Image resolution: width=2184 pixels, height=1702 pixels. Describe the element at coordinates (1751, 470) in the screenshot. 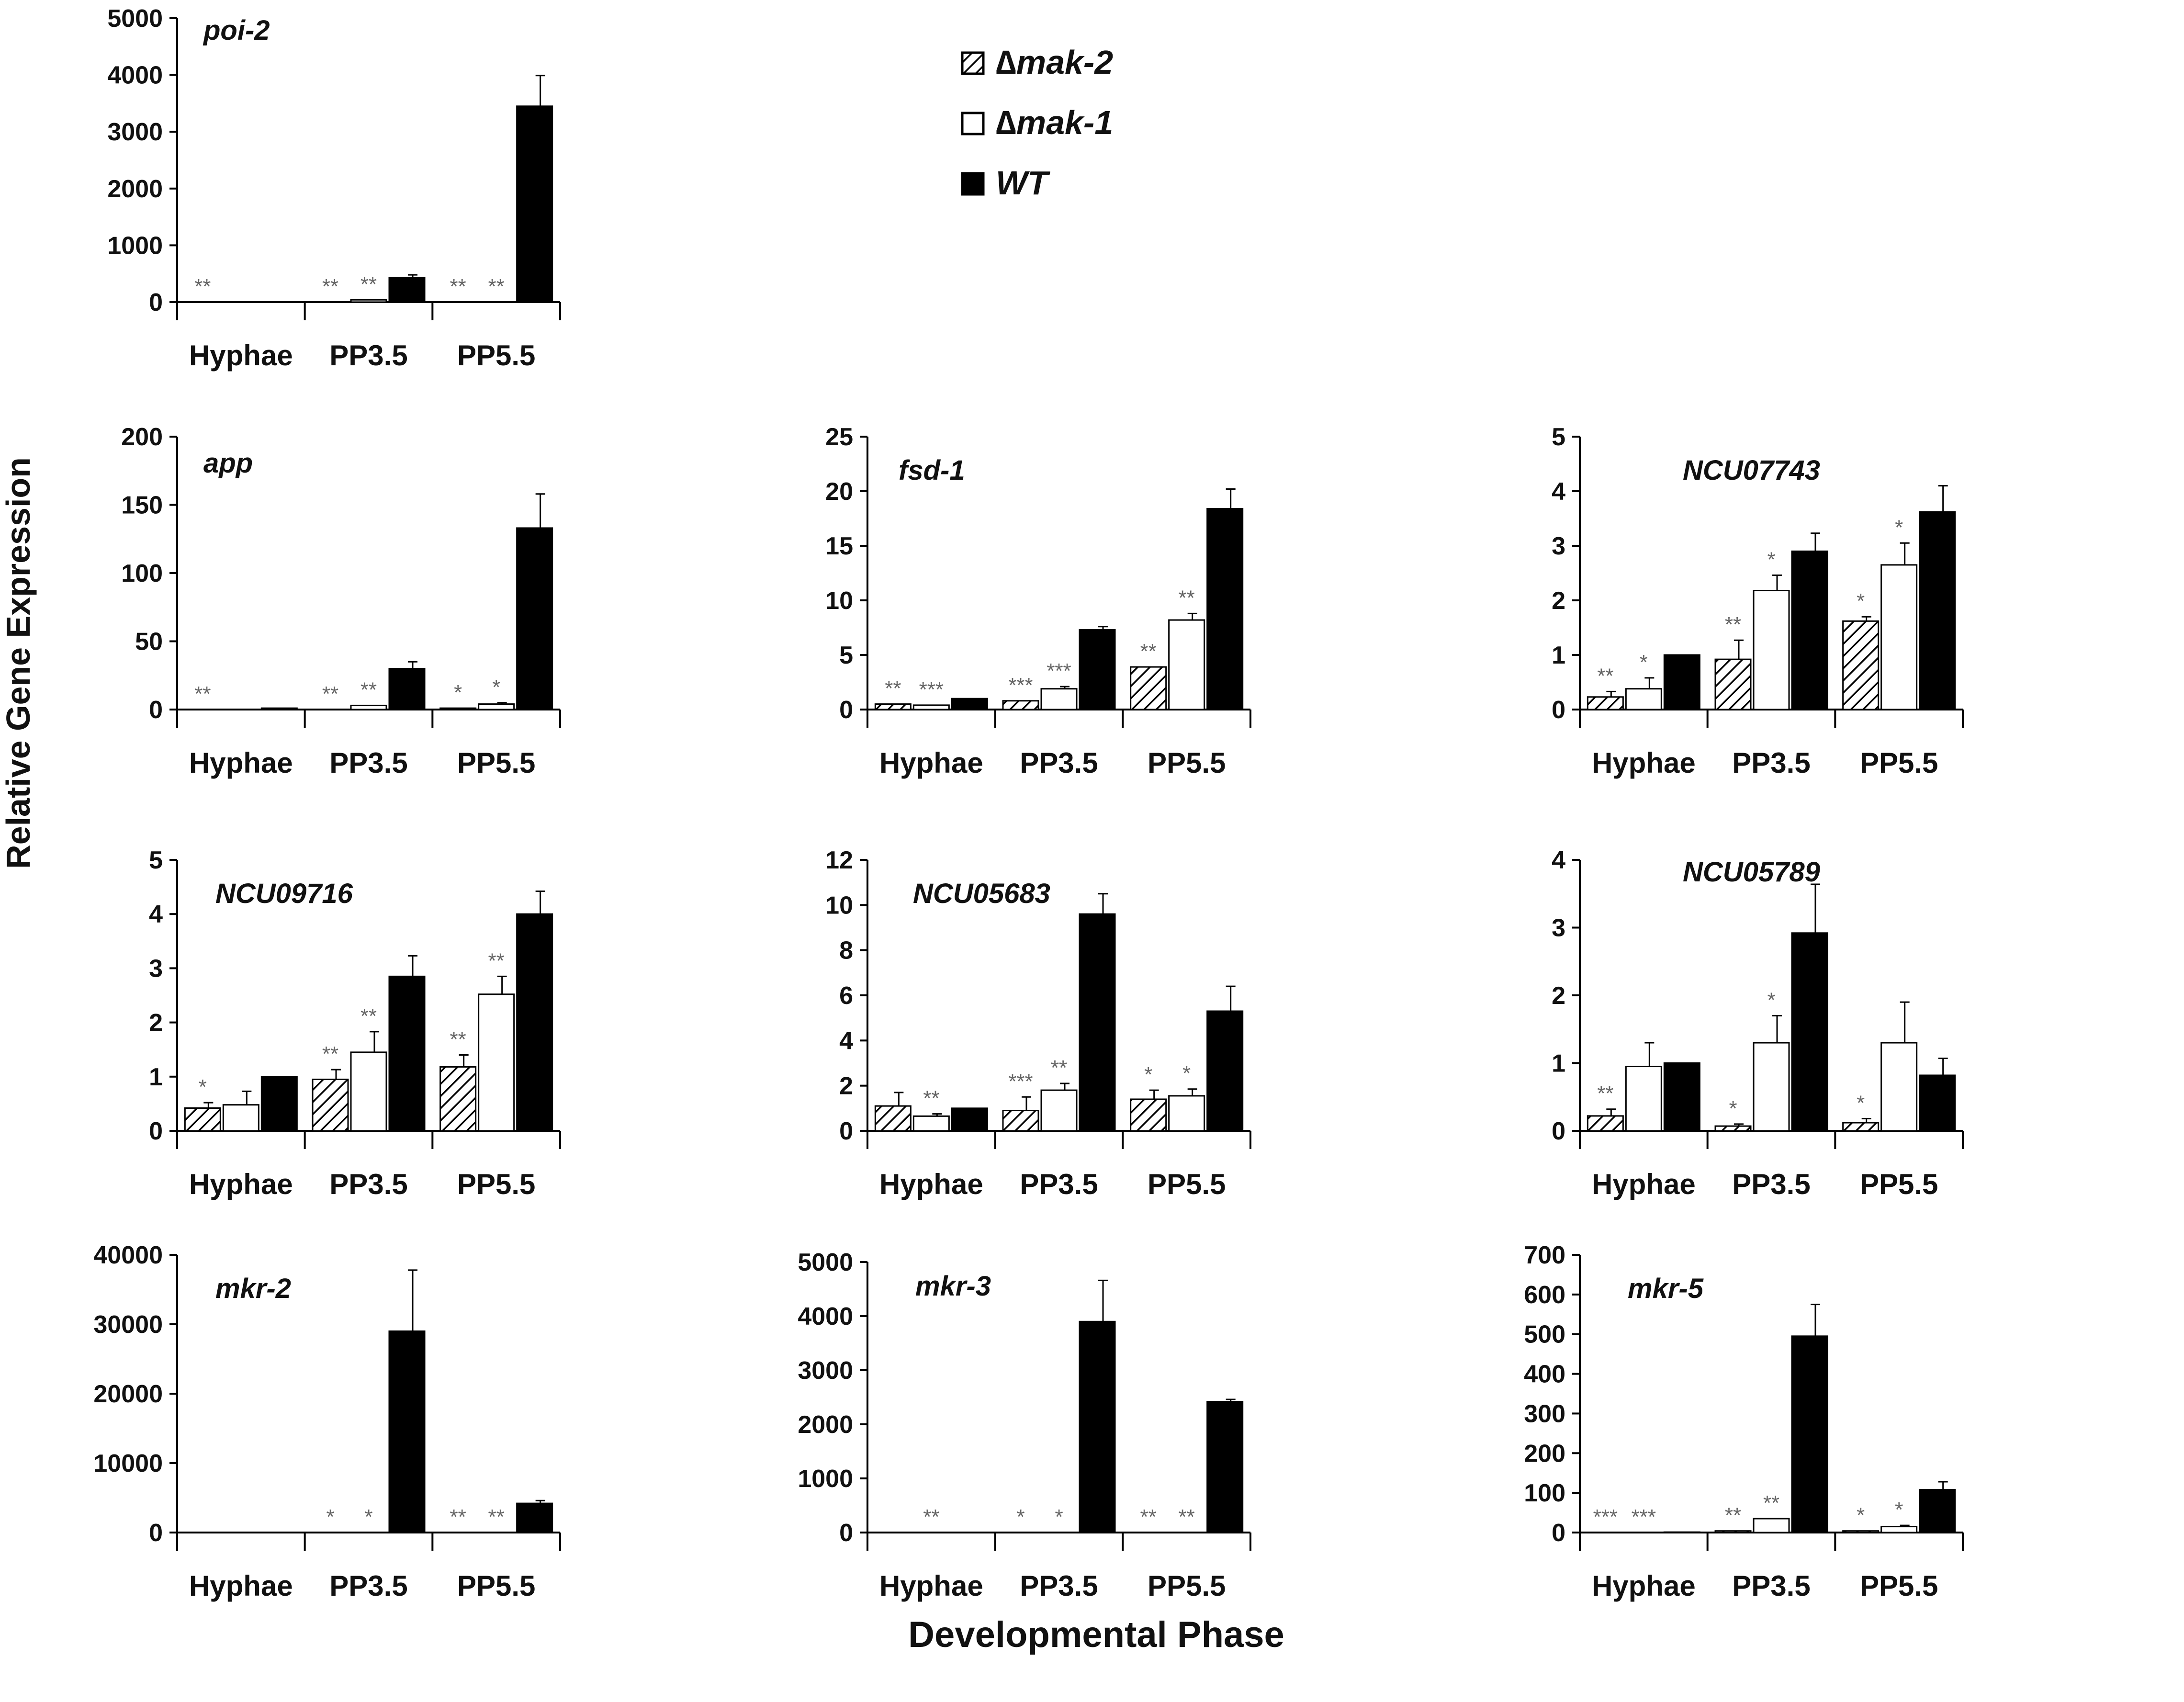

I see `panel-title-ncu07743: NCU07743` at that location.